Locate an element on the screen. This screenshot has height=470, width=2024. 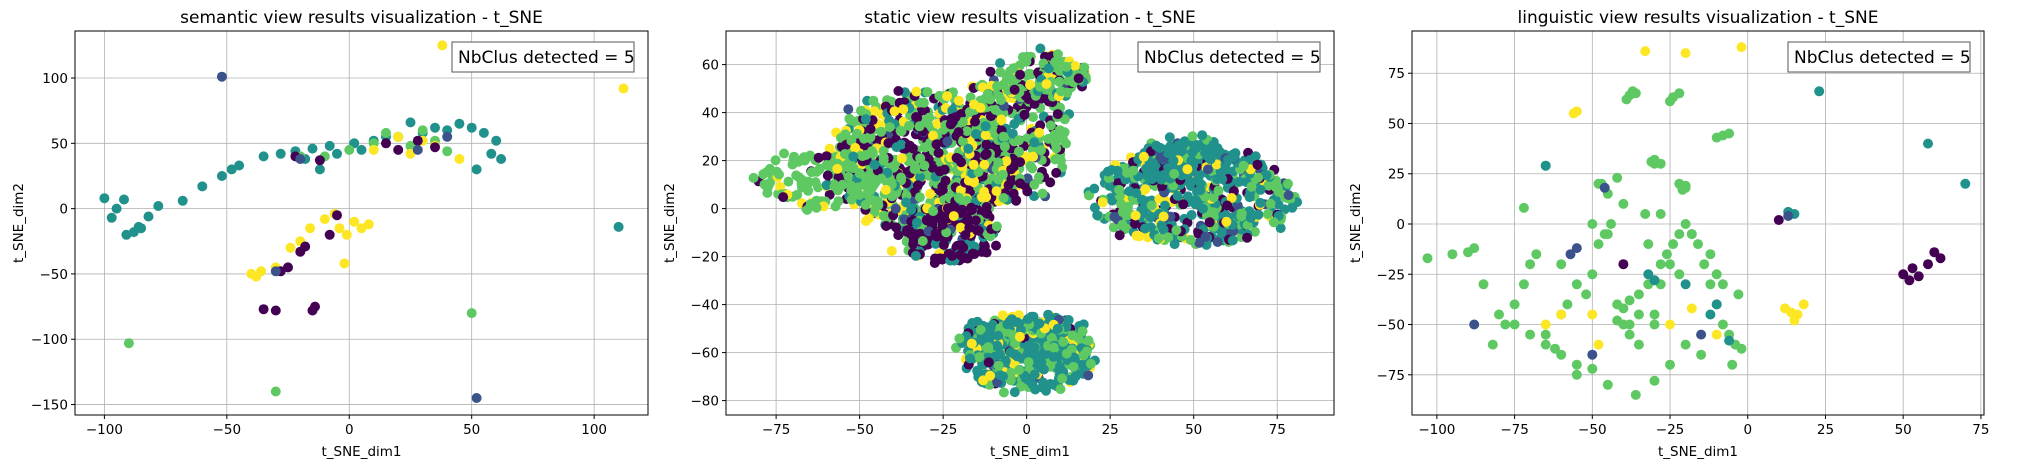
x-tick-label: −100 is located at coordinates (1436, 430).